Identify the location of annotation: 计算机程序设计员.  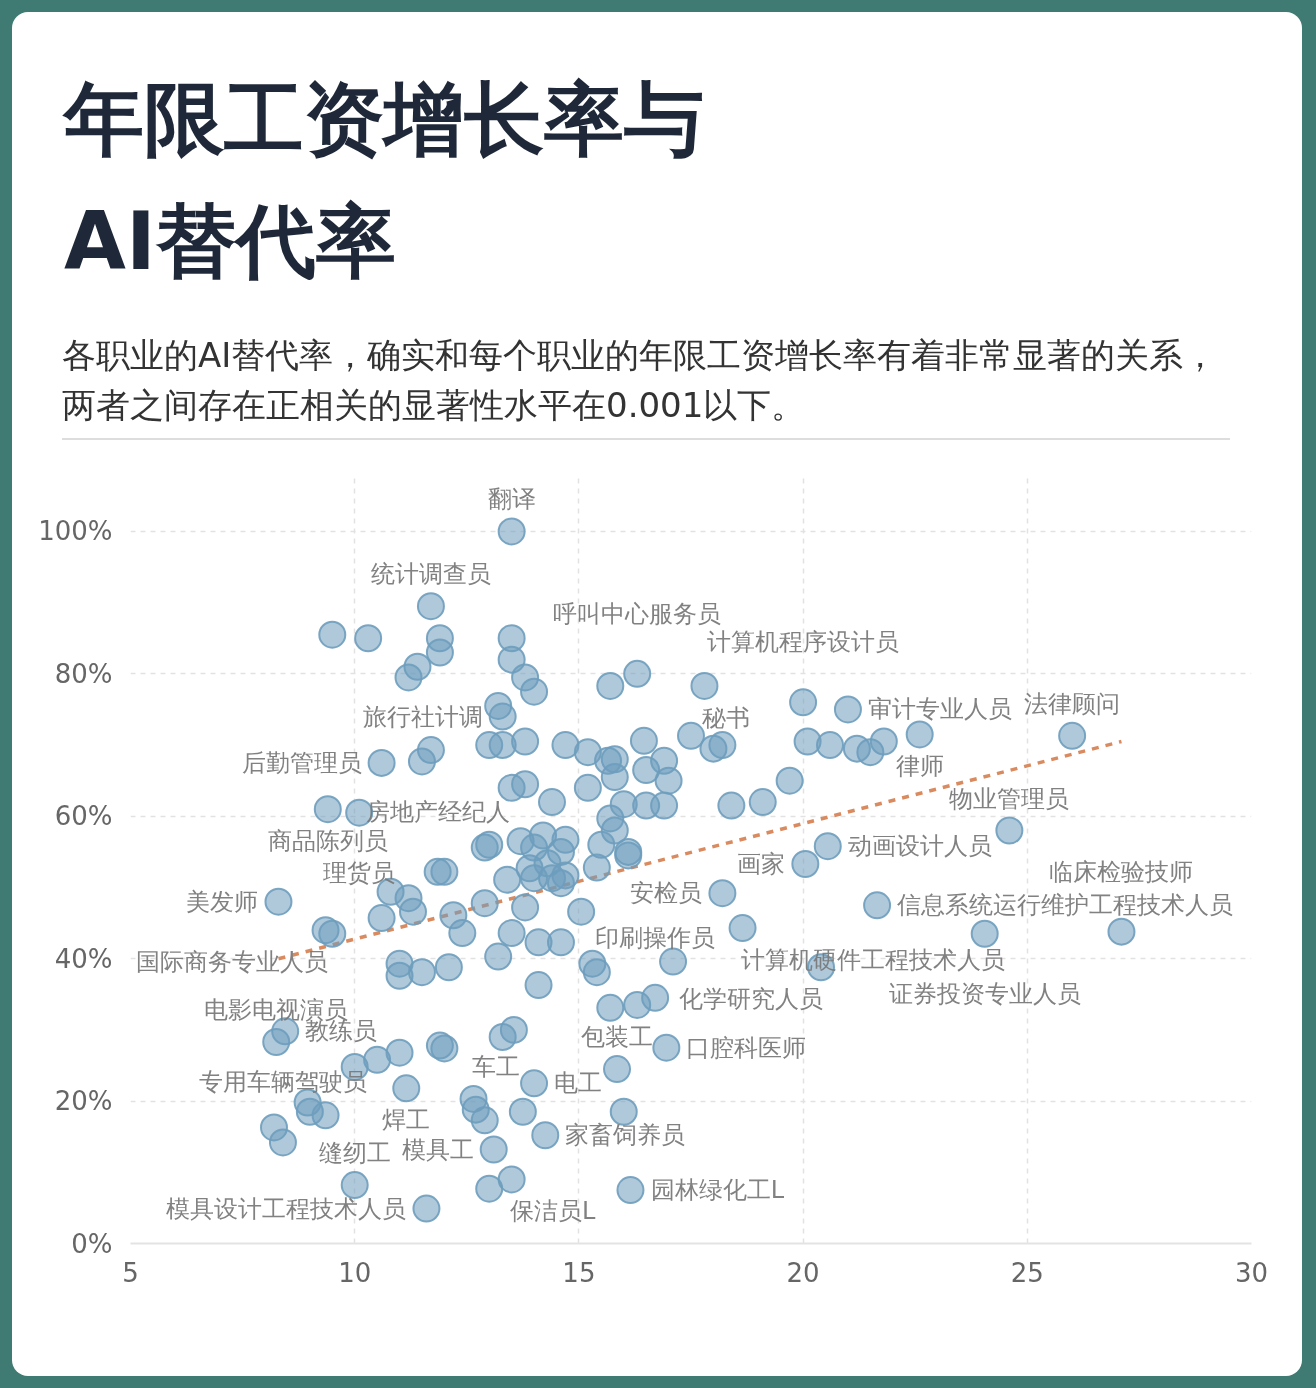
(803, 642).